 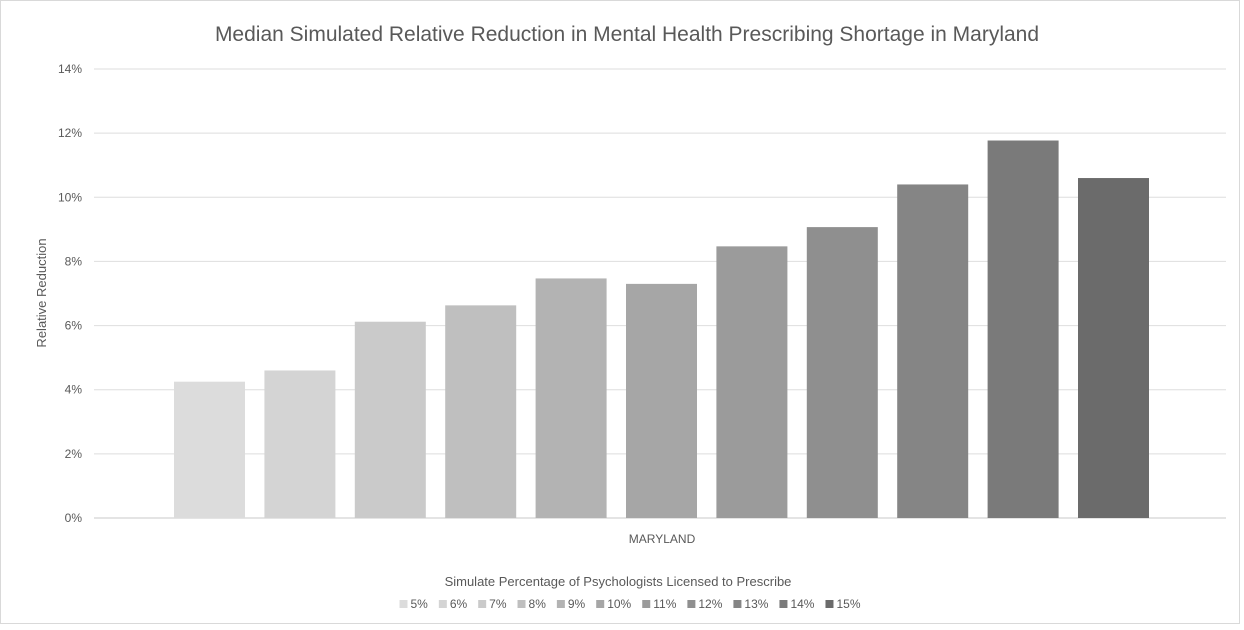 I want to click on legend-label: 10%, so click(x=619, y=604).